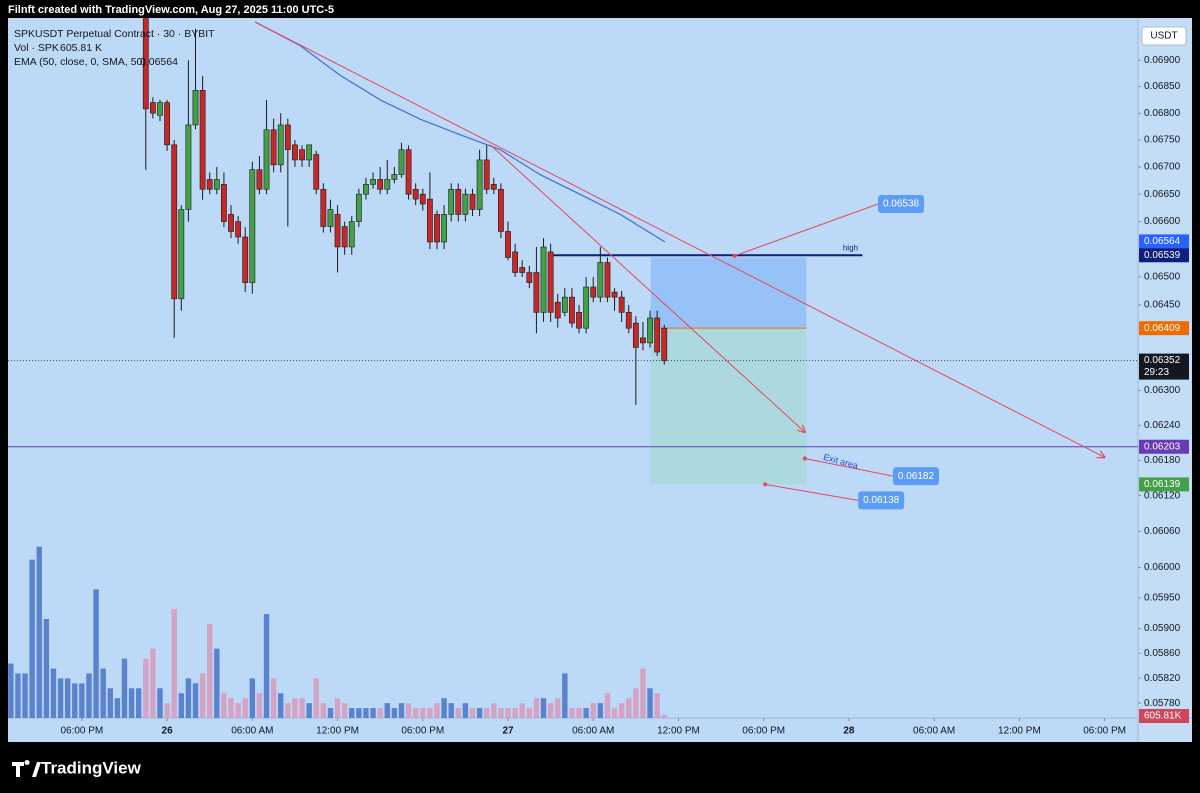 The height and width of the screenshot is (793, 1200). Describe the element at coordinates (1162, 598) in the screenshot. I see `y-tick-label: 0.05950` at that location.